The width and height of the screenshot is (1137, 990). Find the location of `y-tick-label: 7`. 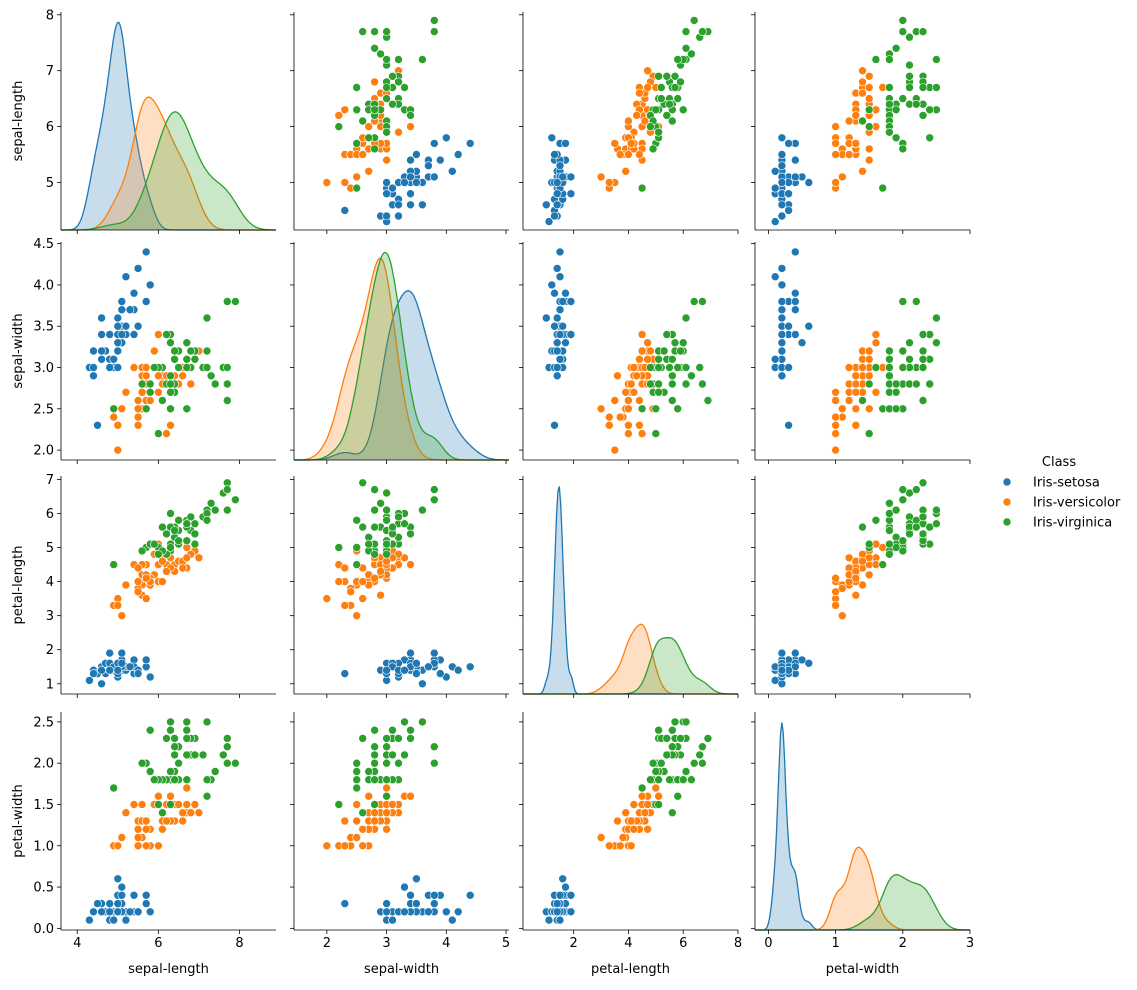

y-tick-label: 7 is located at coordinates (50, 480).